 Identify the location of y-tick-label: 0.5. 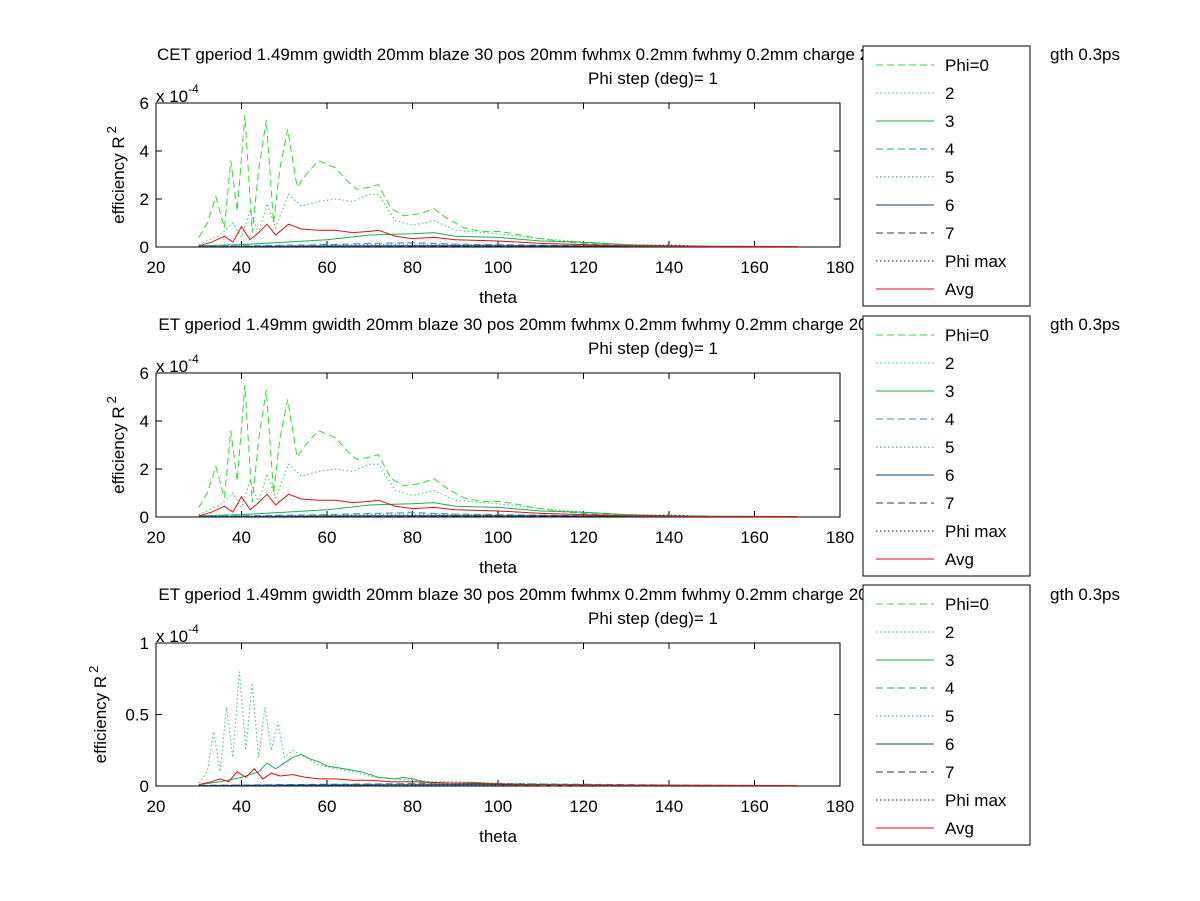
(137, 715).